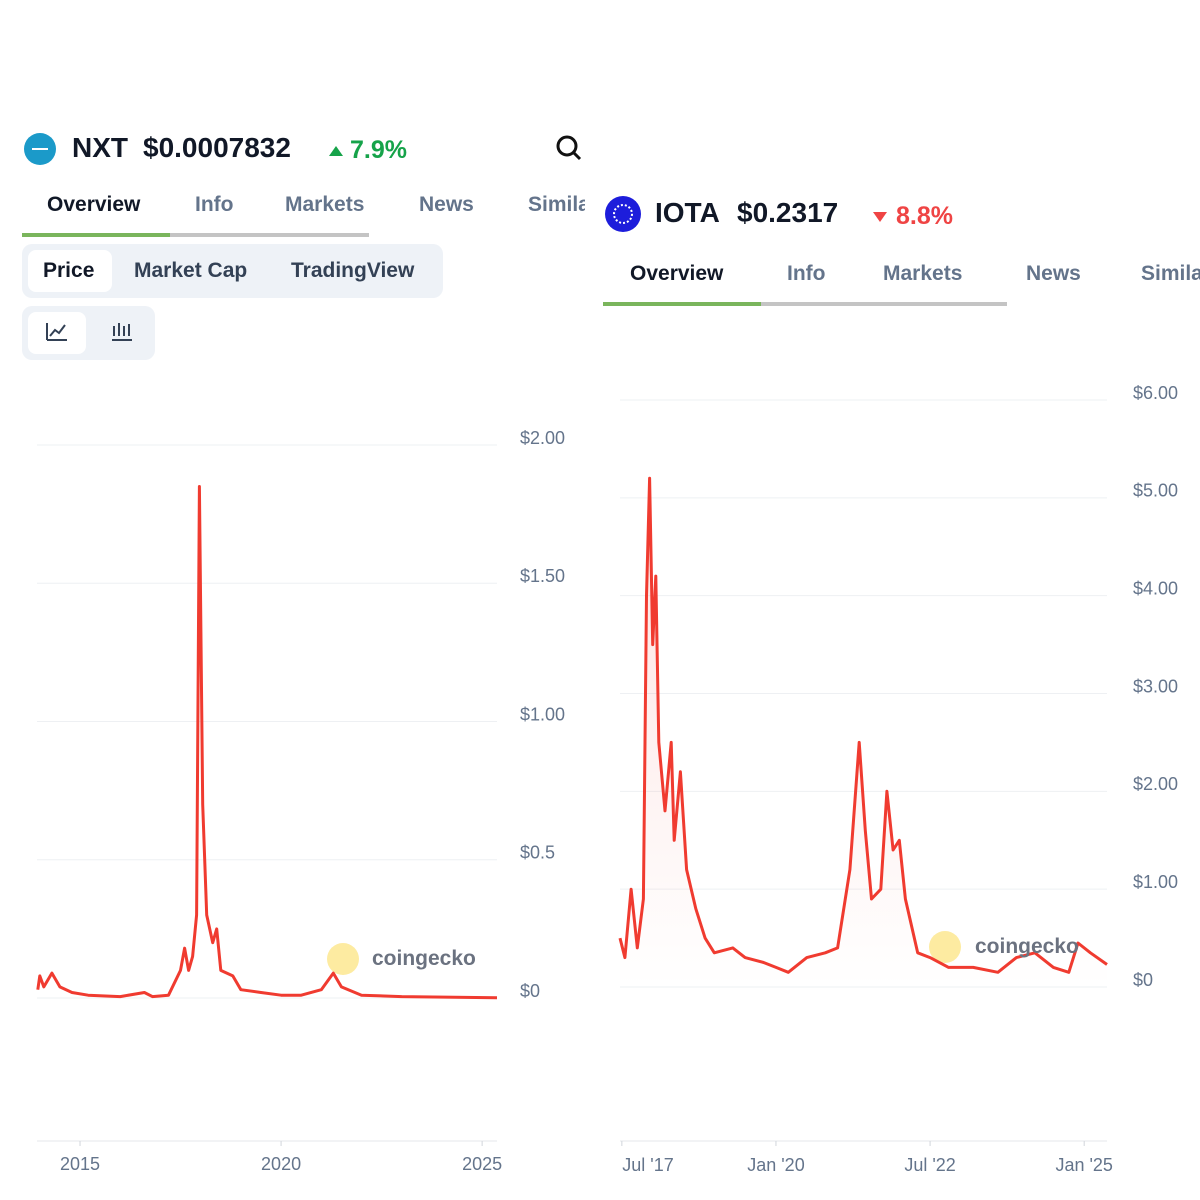 The height and width of the screenshot is (1200, 1200). I want to click on coin-icon, so click(623, 214).